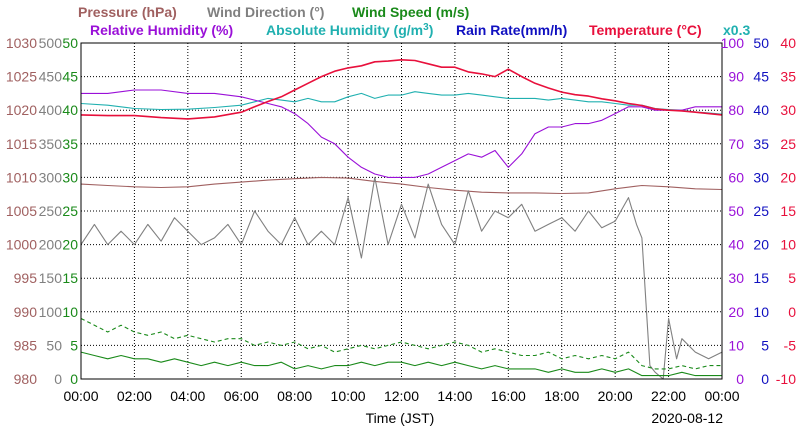 Image resolution: width=800 pixels, height=434 pixels. I want to click on wind-speed-tick: 10, so click(70, 312).